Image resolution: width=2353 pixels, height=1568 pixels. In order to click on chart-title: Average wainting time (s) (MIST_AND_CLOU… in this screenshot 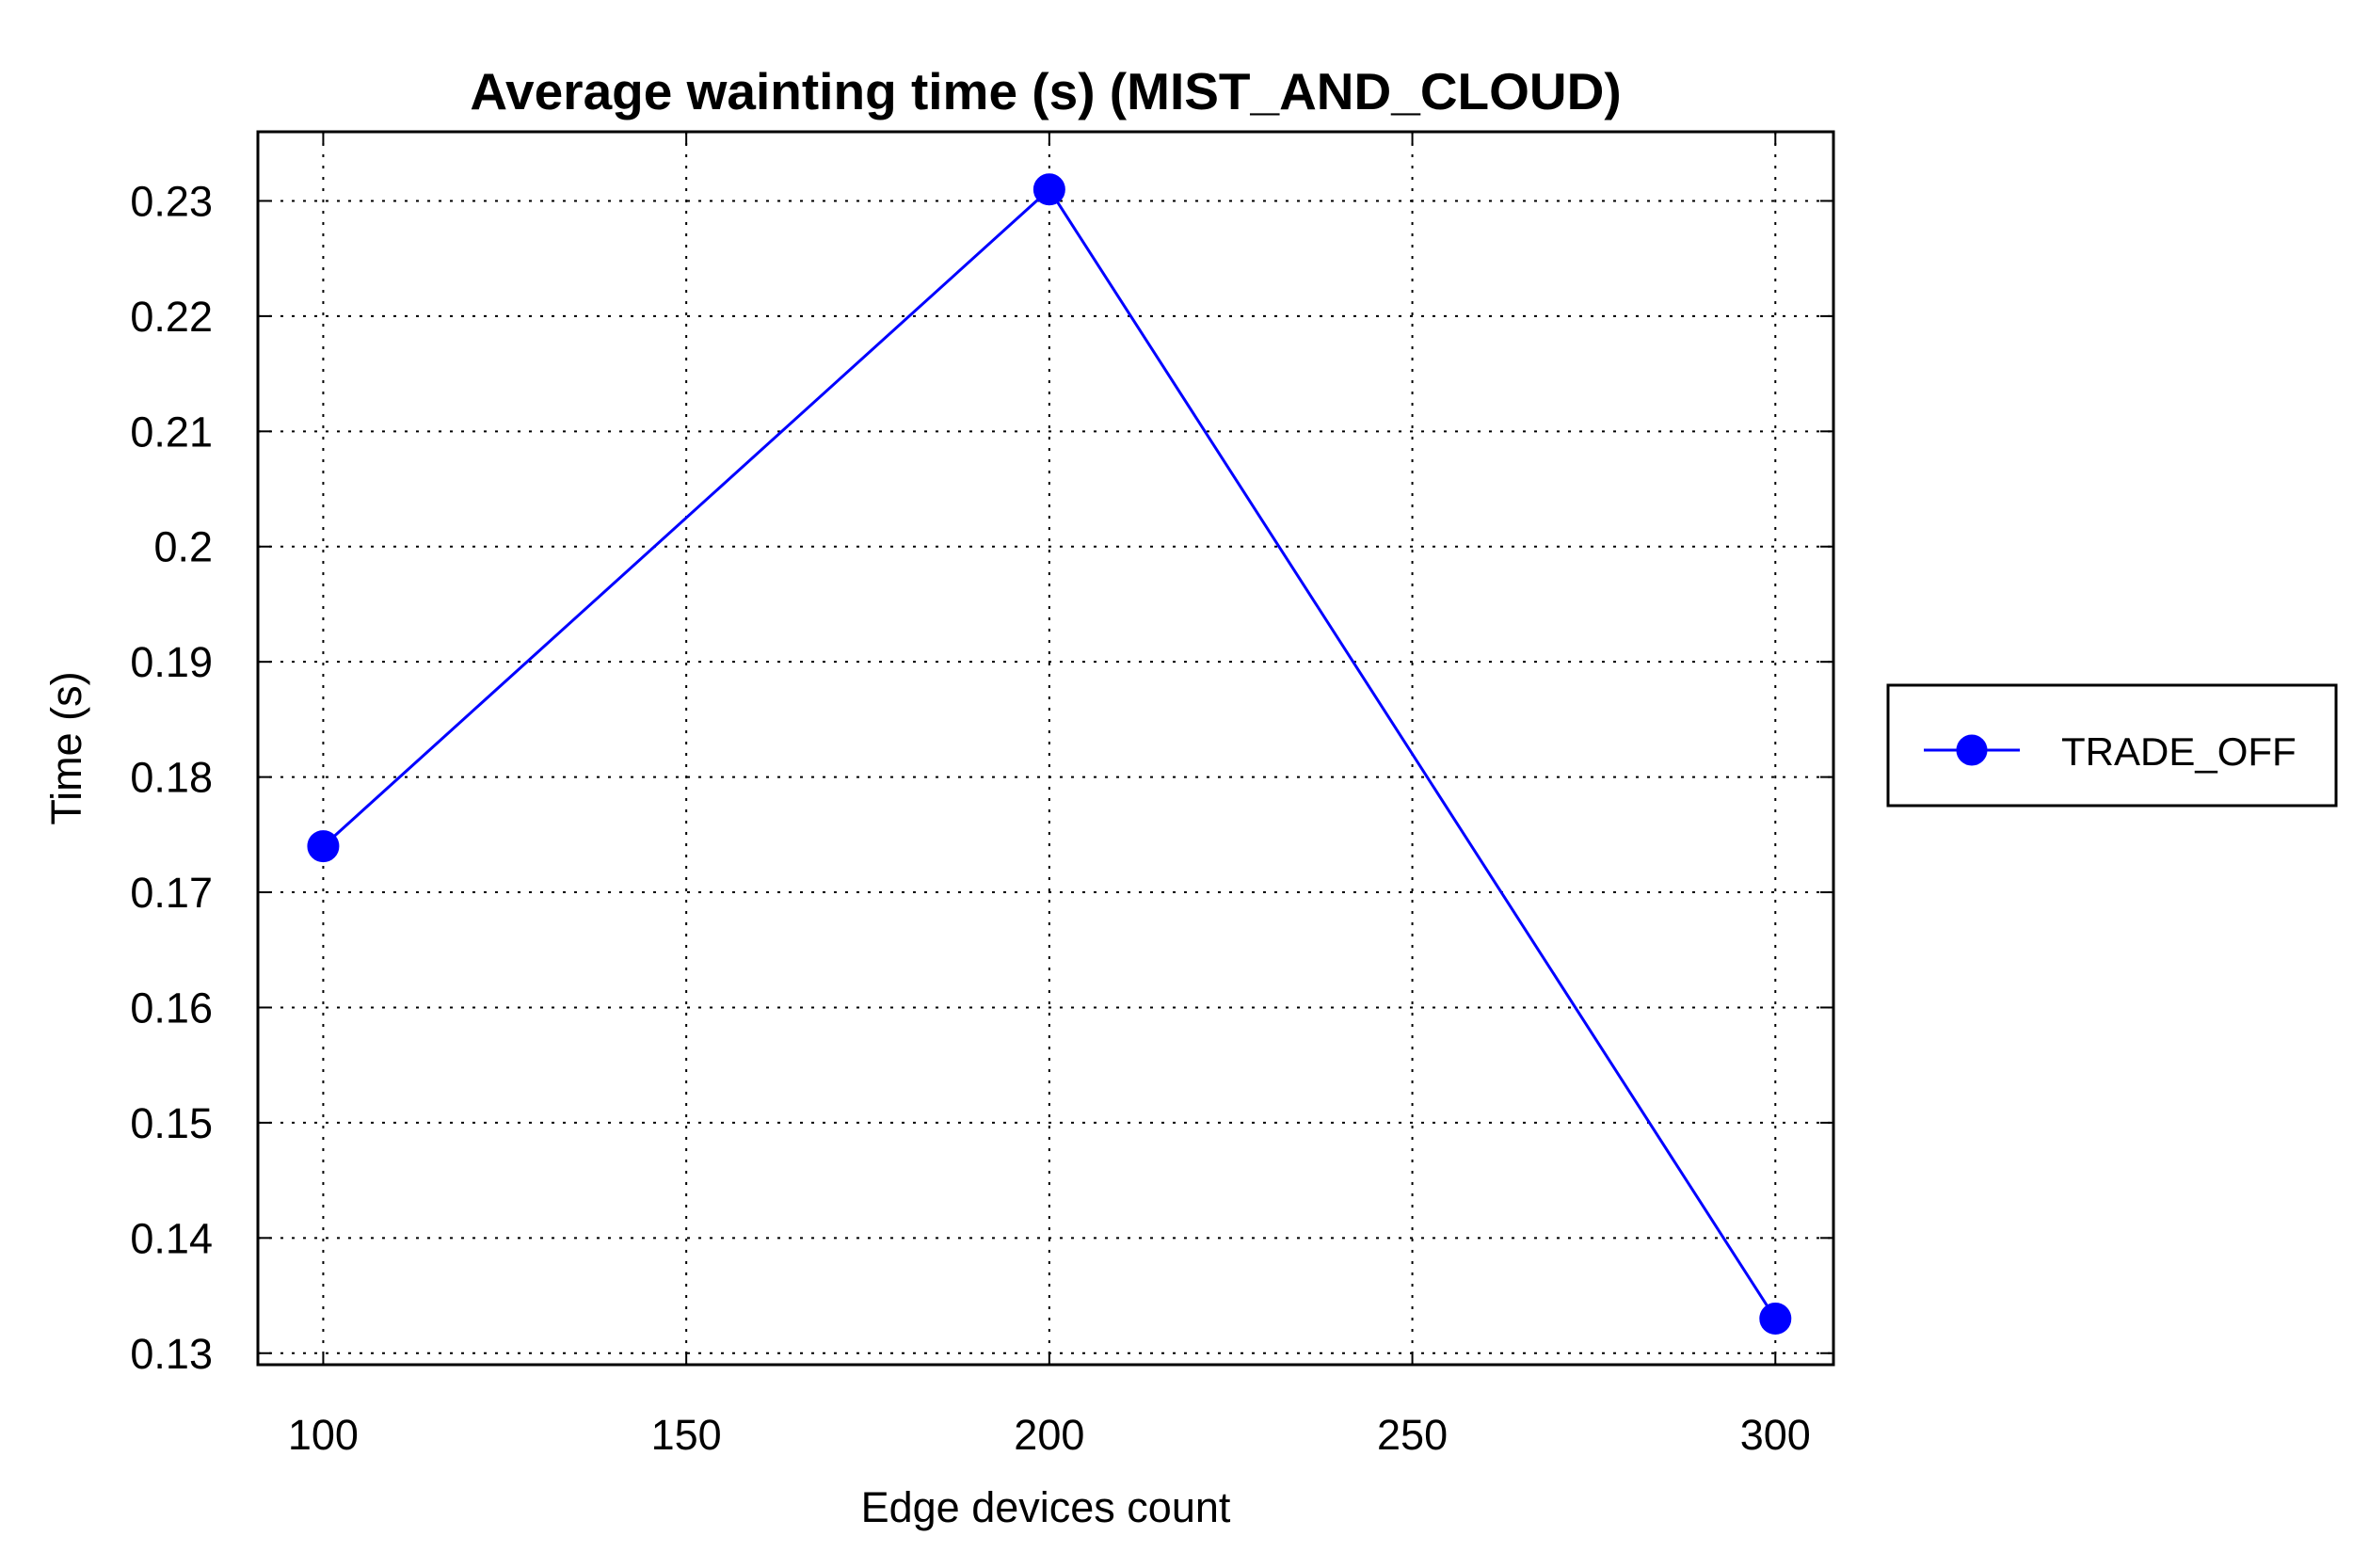, I will do `click(1045, 91)`.